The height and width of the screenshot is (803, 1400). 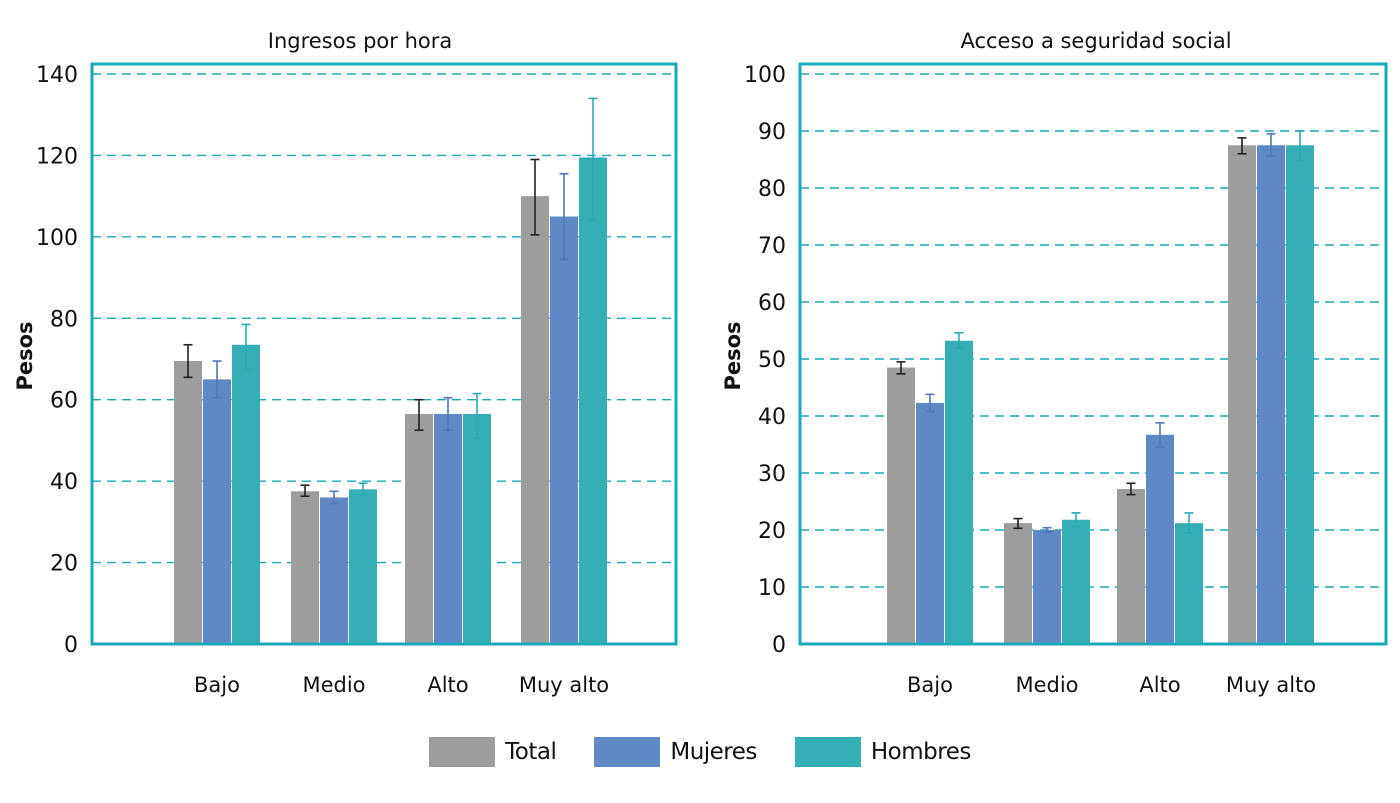 What do you see at coordinates (564, 685) in the screenshot?
I see `x-tick-label-left-3: Muy alto` at bounding box center [564, 685].